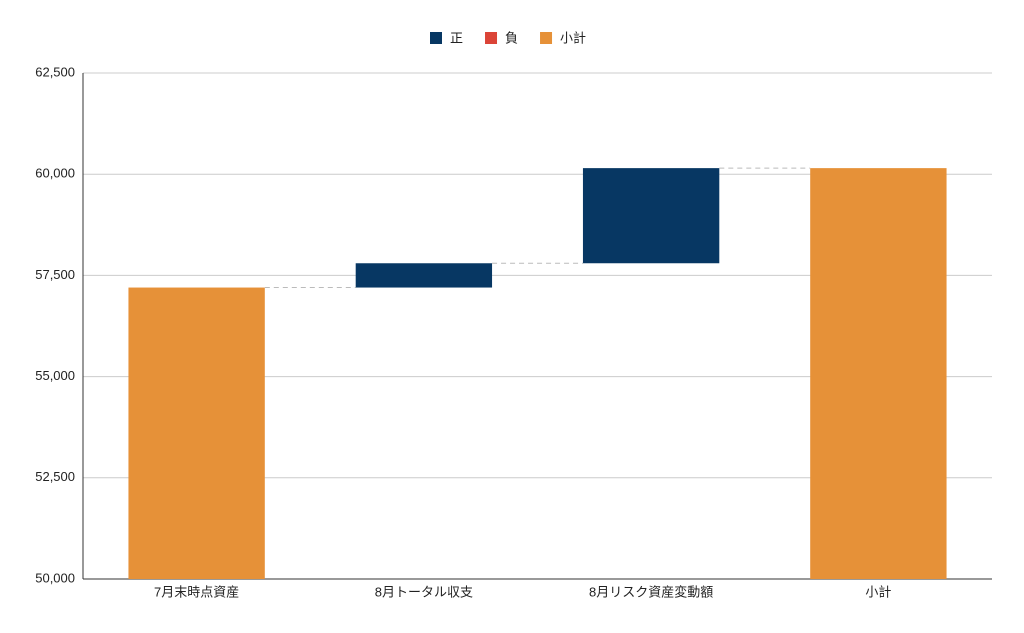  Describe the element at coordinates (511, 37) in the screenshot. I see `legend-label: 負` at that location.